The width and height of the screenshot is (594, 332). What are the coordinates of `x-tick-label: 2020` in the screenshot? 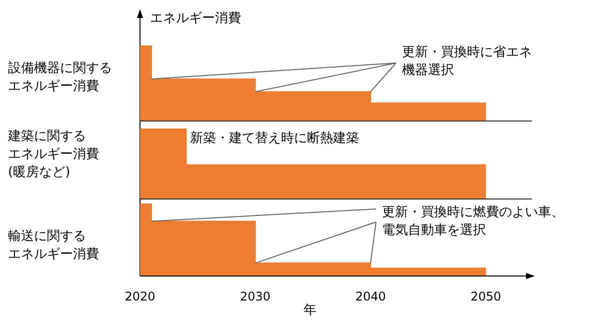 It's located at (140, 297).